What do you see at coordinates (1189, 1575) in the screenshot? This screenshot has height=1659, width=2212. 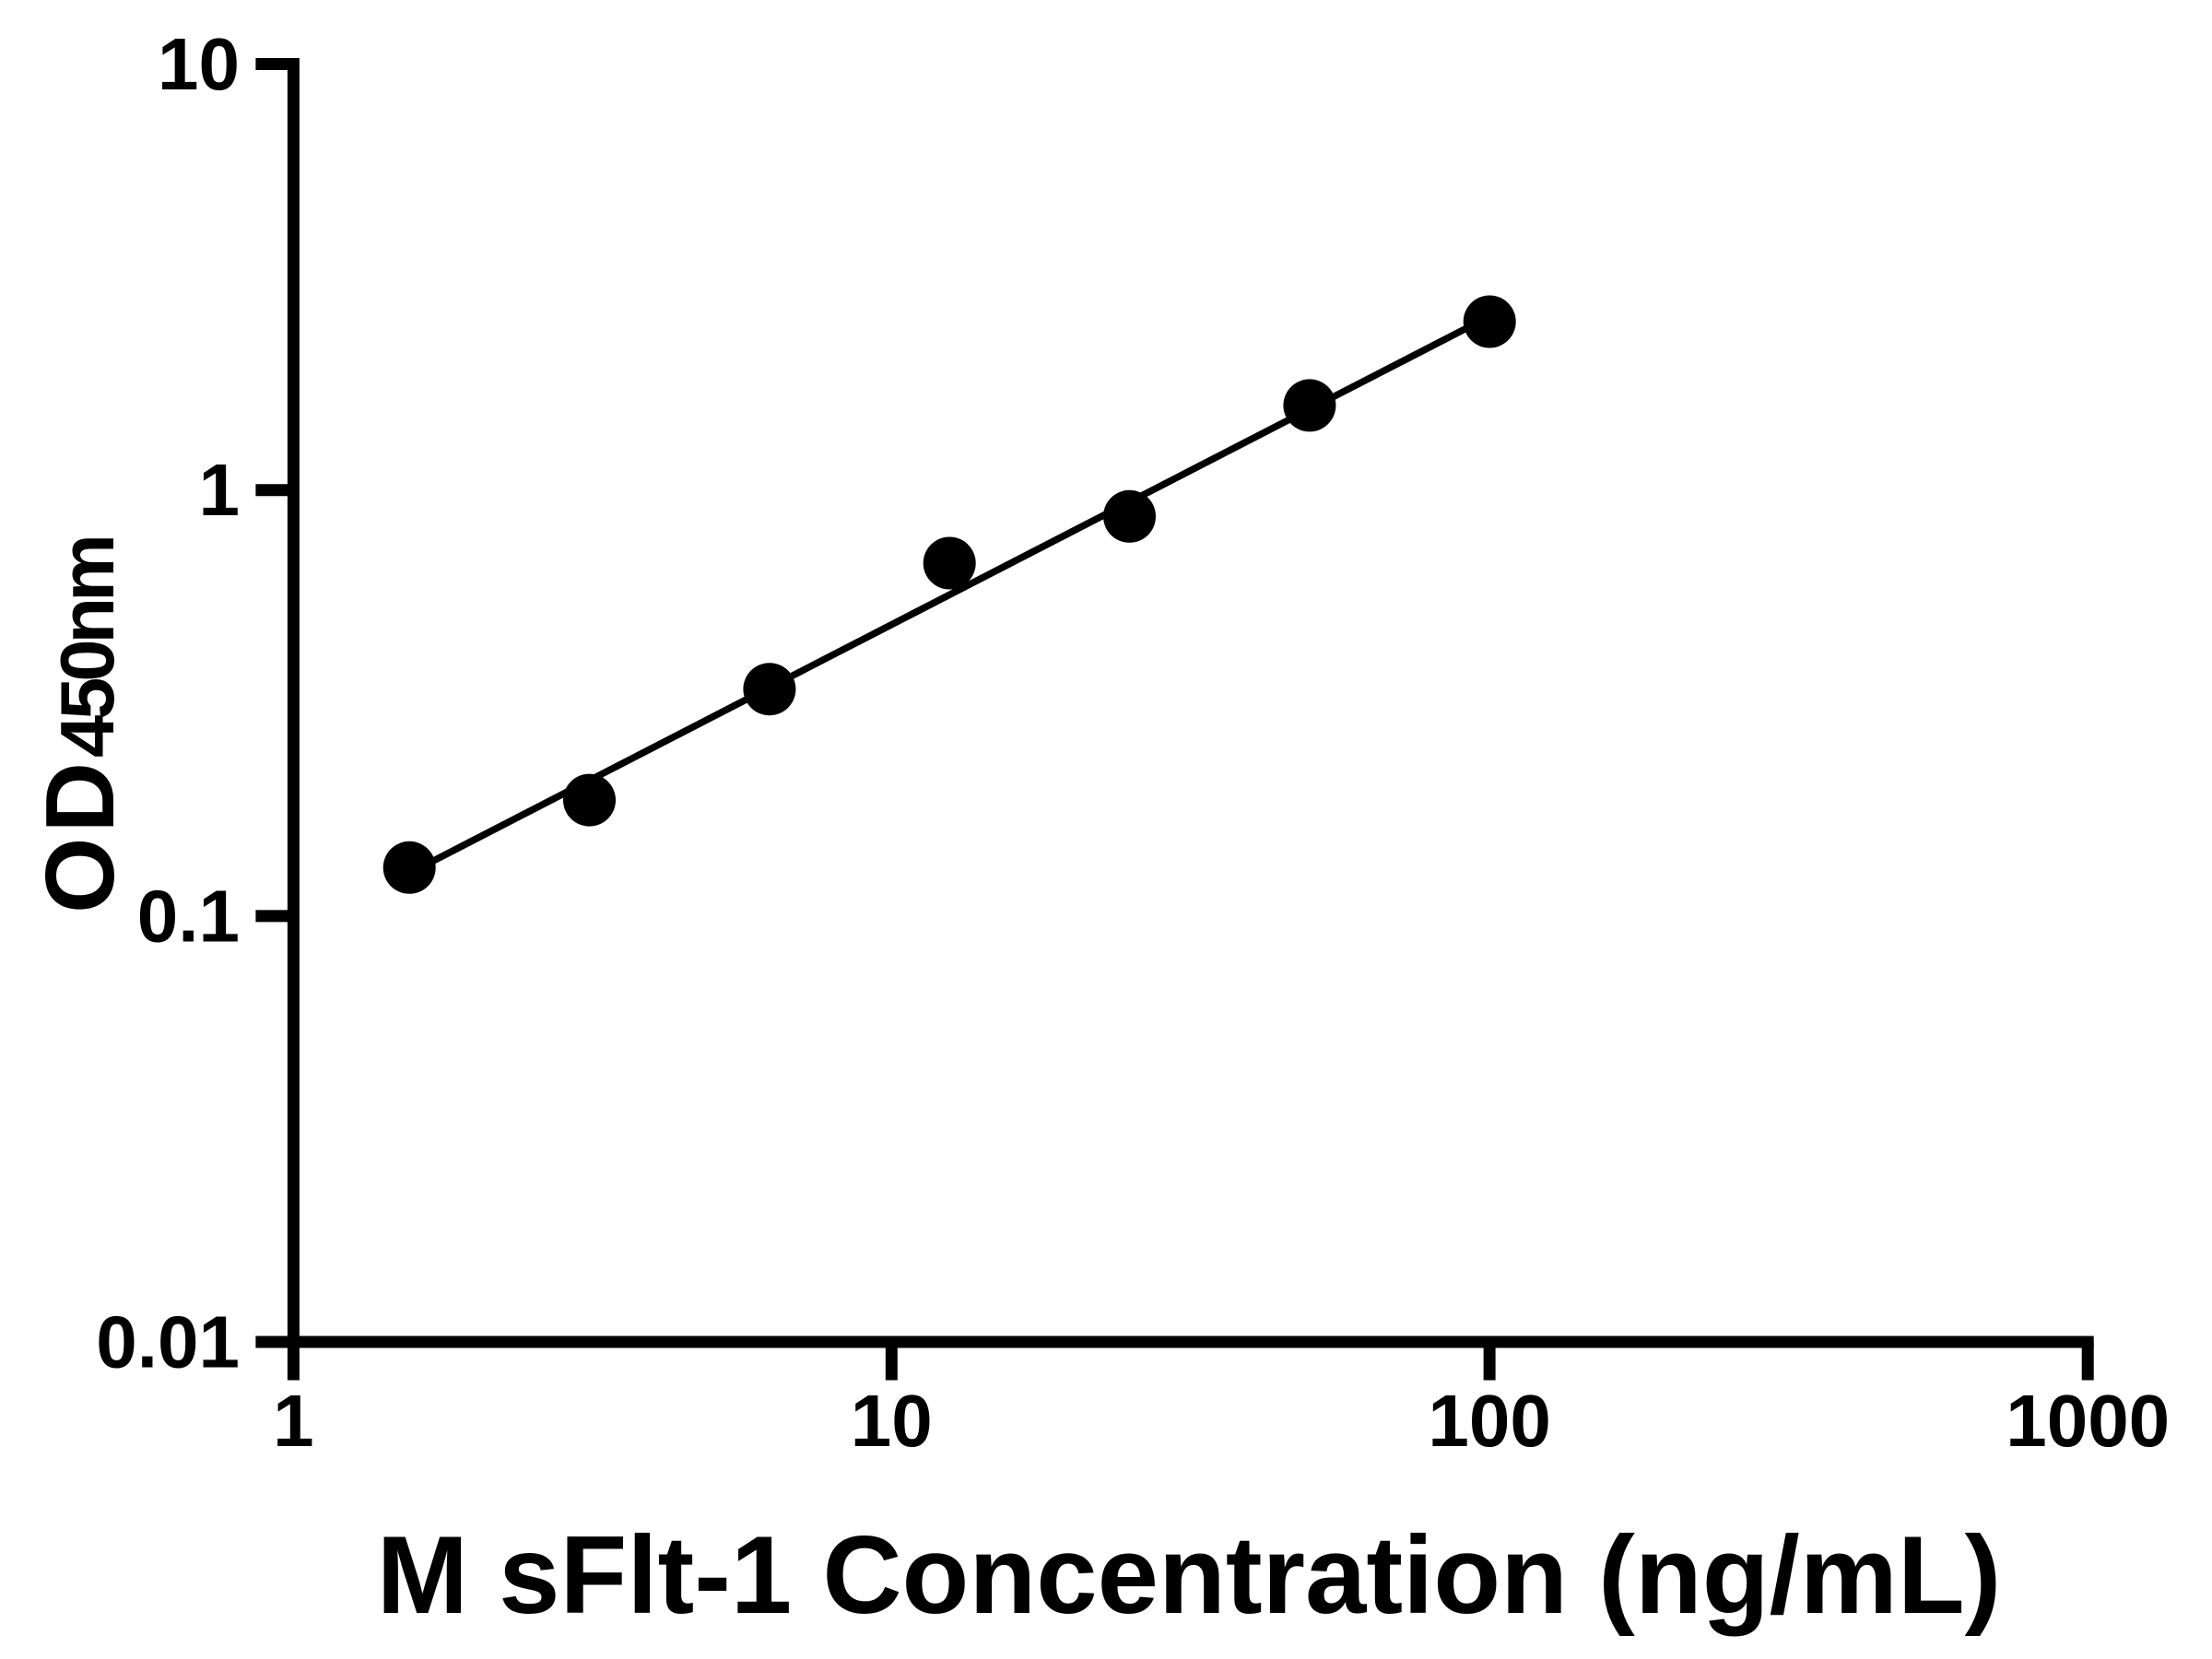 I see `svg-text: M sFlt-1 Concentration (ng/mL)` at bounding box center [1189, 1575].